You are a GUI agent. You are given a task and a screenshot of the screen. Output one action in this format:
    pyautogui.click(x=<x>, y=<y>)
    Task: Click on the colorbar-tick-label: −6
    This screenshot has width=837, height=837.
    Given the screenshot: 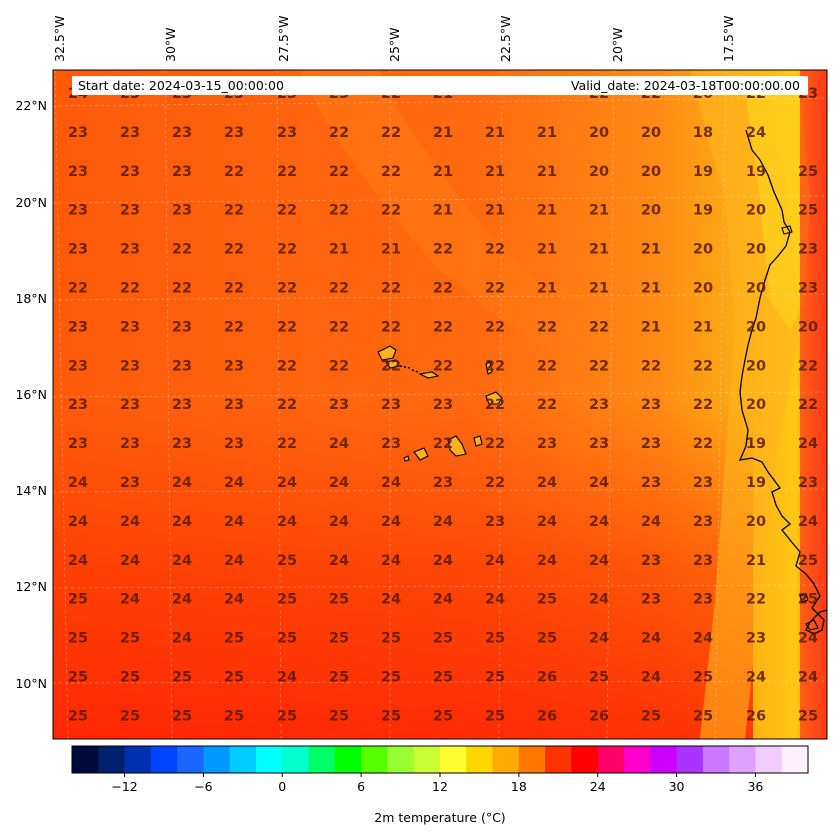 What is the action you would take?
    pyautogui.click(x=203, y=786)
    